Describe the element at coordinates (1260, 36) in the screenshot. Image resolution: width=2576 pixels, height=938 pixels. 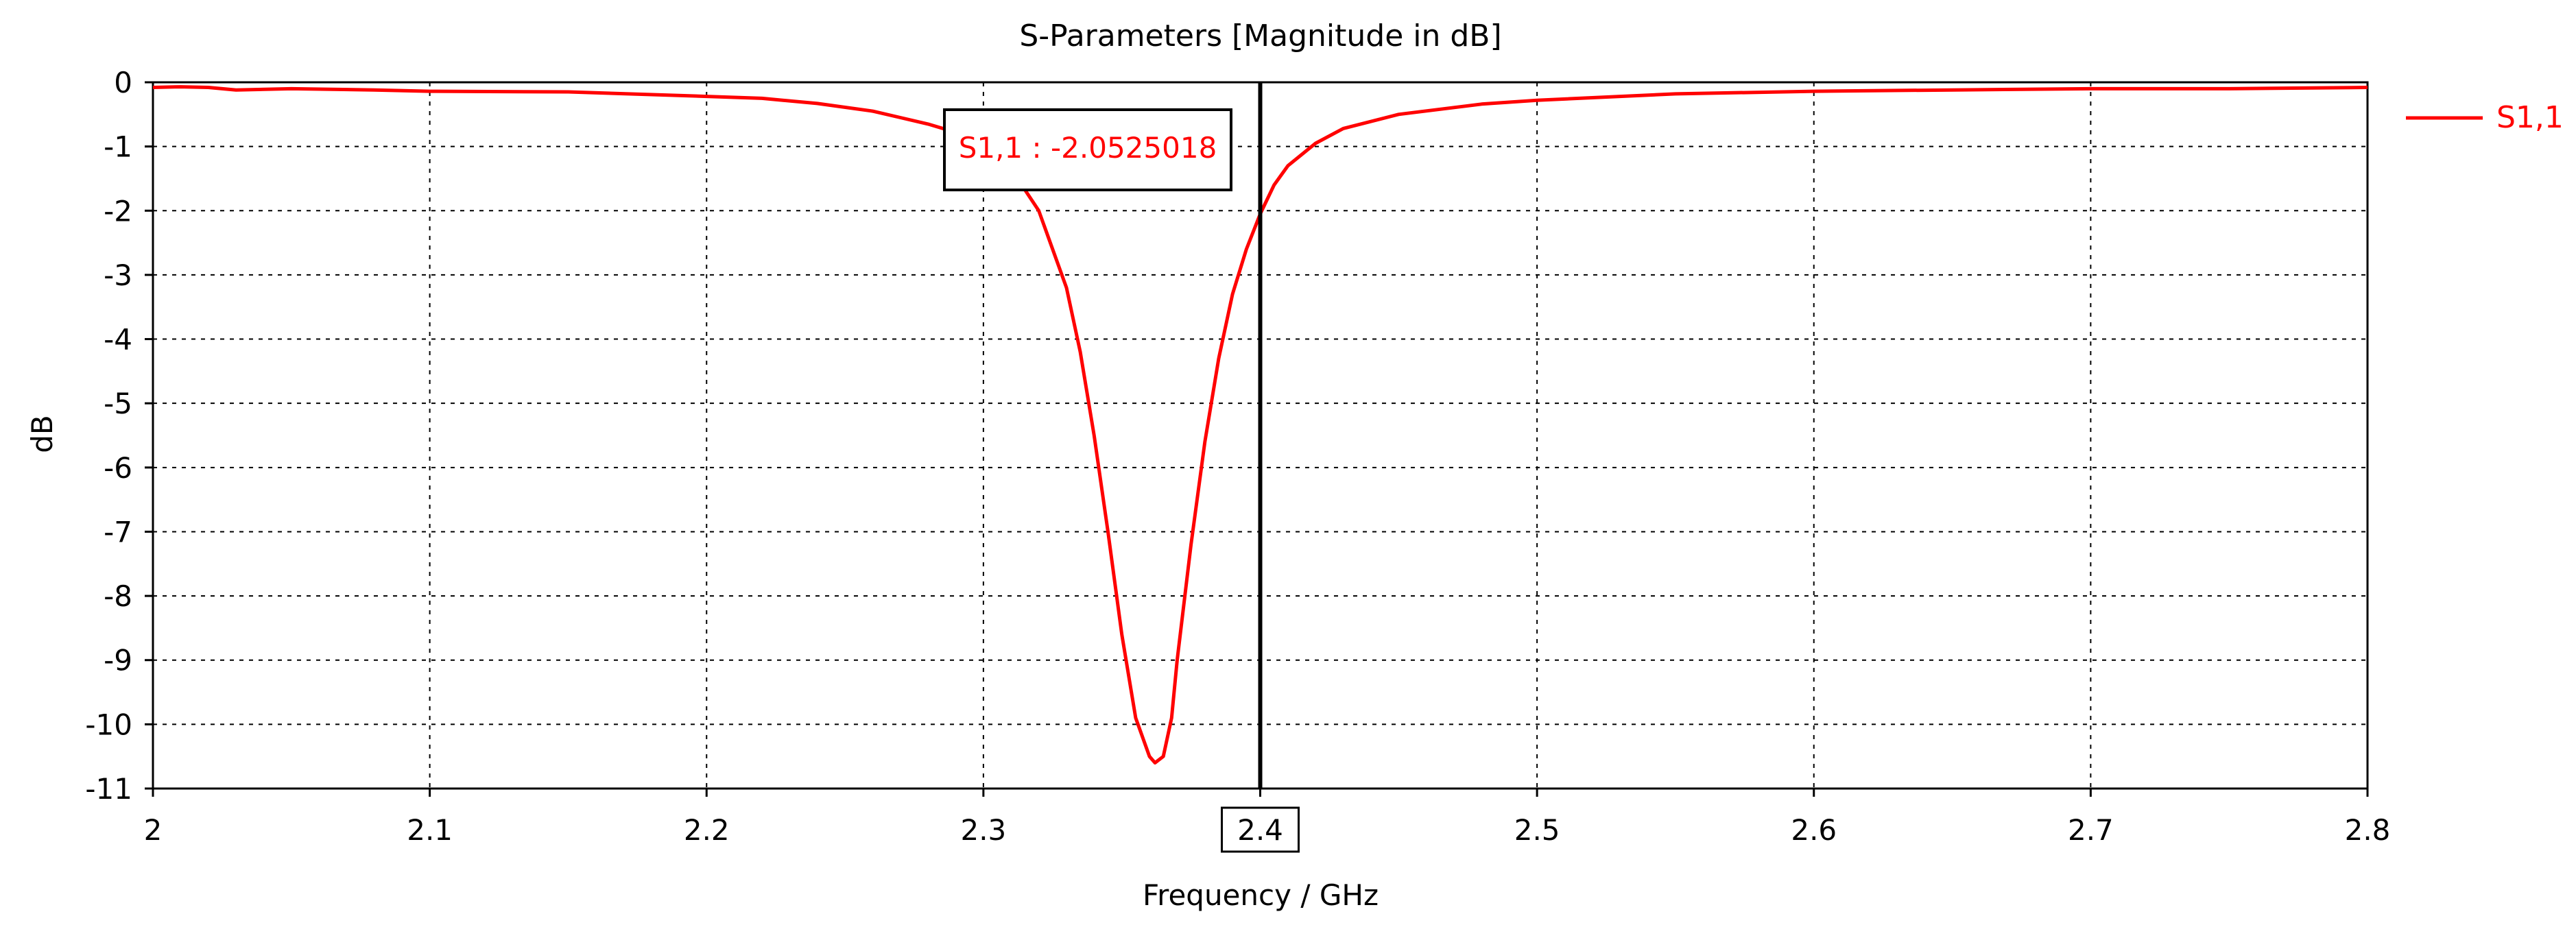
I see `chart-title: S-Parameters [Magnitude in dB]` at that location.